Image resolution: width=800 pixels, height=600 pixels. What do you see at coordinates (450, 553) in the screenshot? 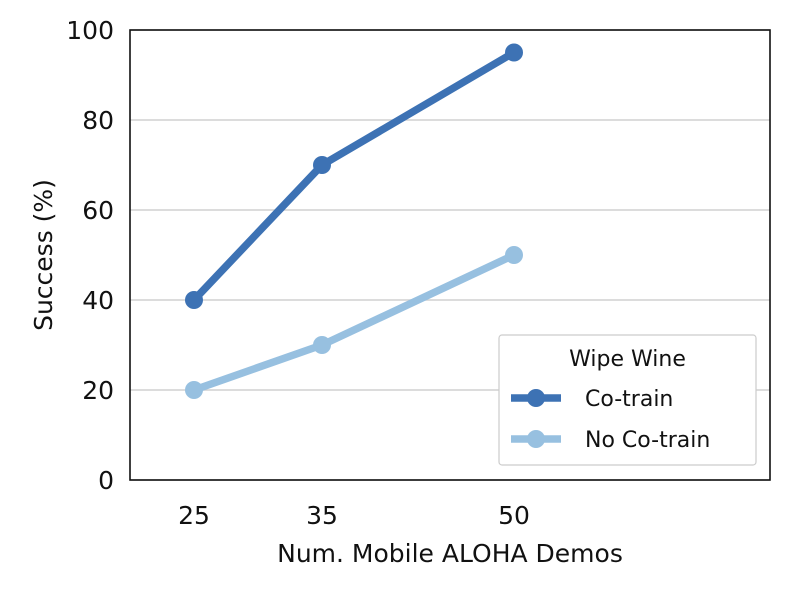
I see `x-axis-label: Num. Mobile ALOHA Demos` at bounding box center [450, 553].